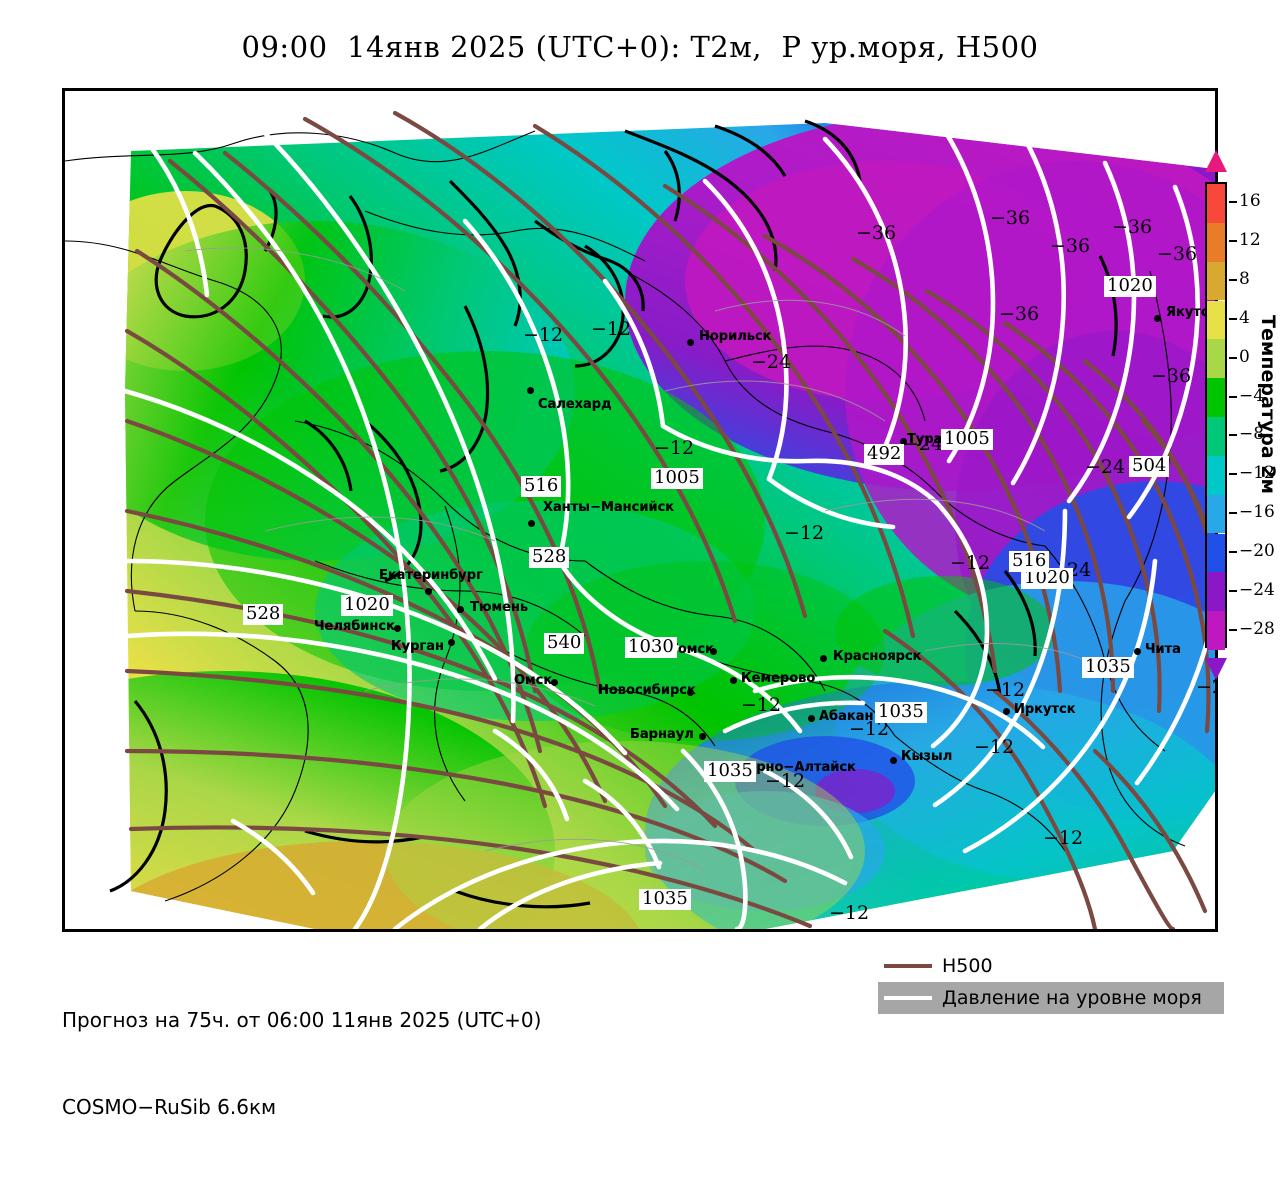 The image size is (1280, 1180). Describe the element at coordinates (1268, 404) in the screenshot. I see `colorbar-title: Температура 2м` at that location.